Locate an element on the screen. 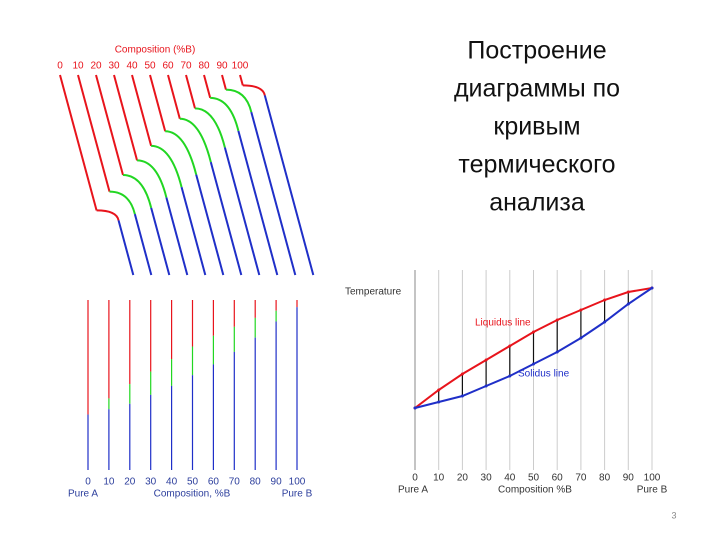 Image resolution: width=720 pixels, height=540 pixels. y-axis-label: Temperature is located at coordinates (373, 292).